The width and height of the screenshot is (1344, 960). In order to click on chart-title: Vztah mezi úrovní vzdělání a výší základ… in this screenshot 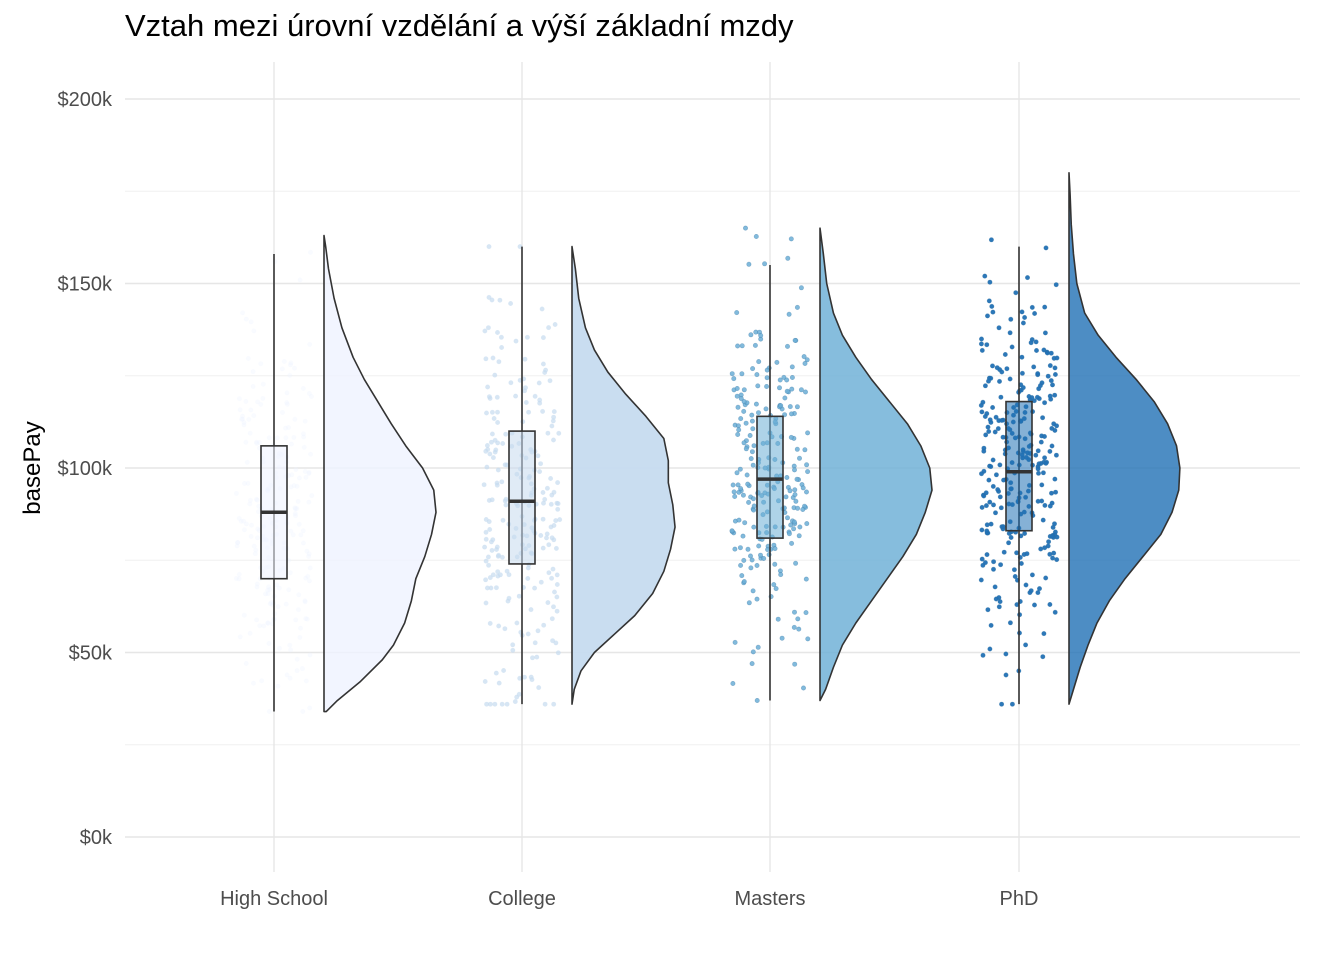, I will do `click(459, 25)`.